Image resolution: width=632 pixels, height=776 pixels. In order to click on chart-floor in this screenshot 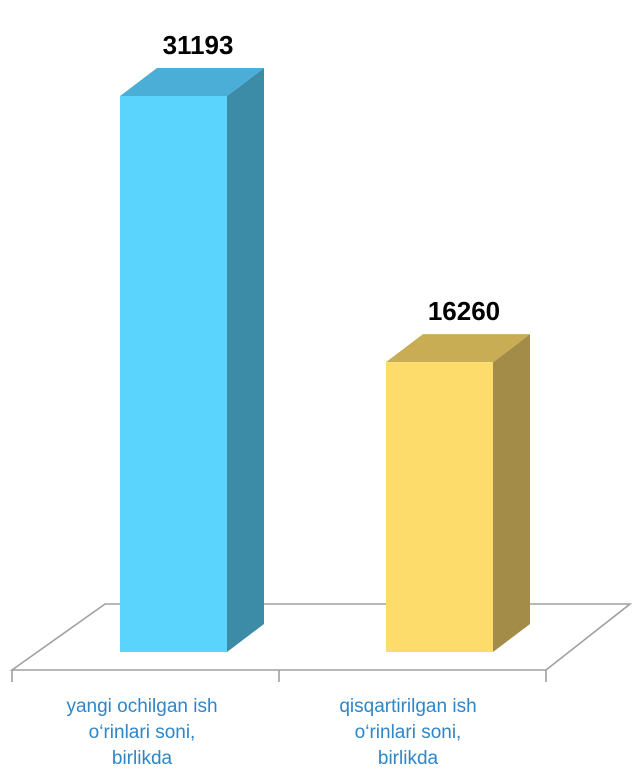, I will do `click(320, 642)`.